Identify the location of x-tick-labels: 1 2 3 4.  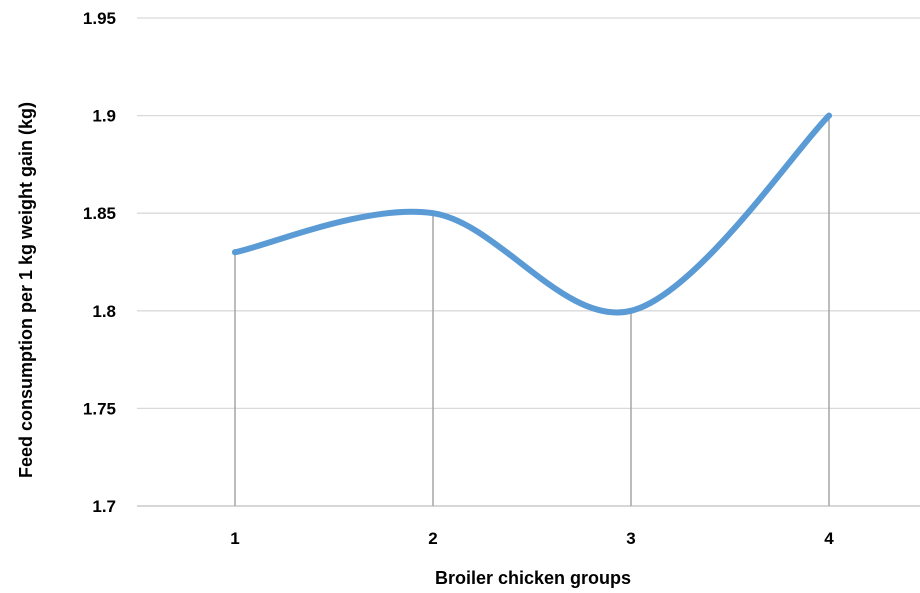
(532, 538).